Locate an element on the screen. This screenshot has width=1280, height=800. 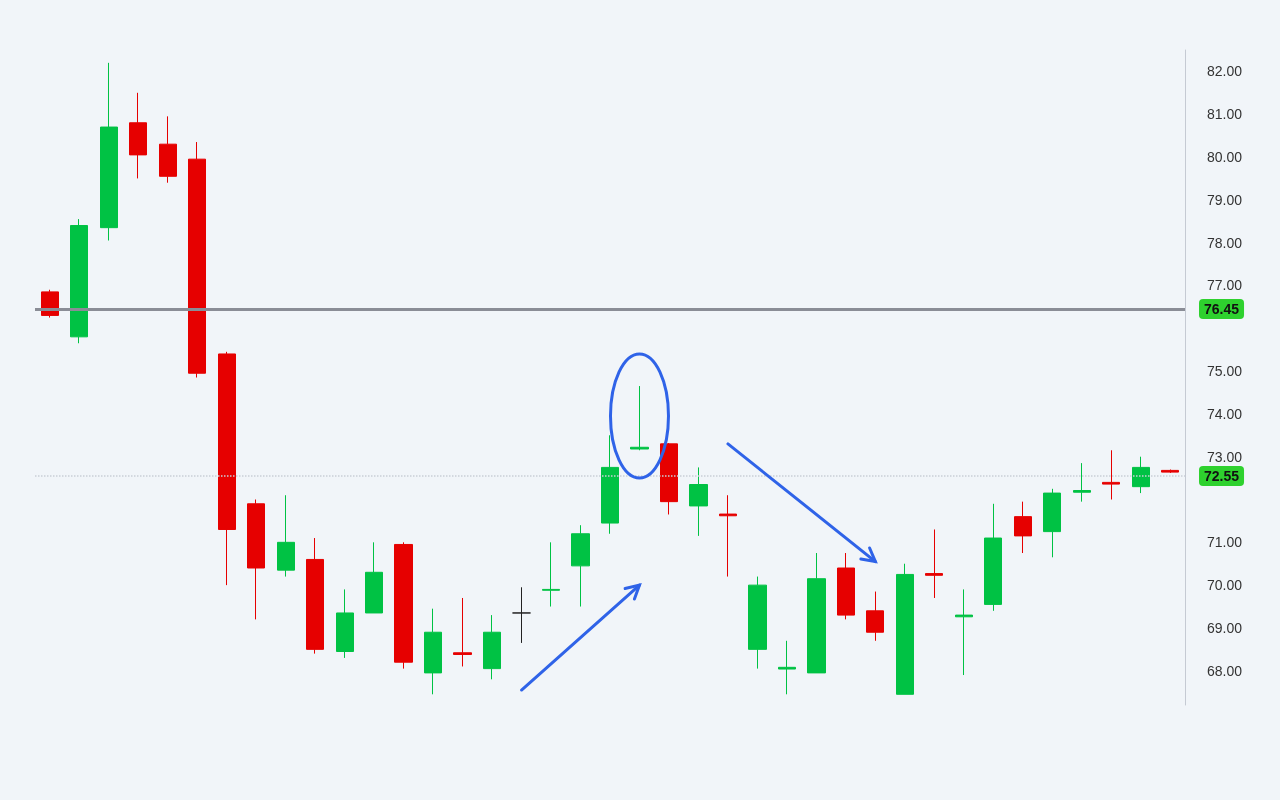
y-tick-label: 68.00 is located at coordinates (1225, 670).